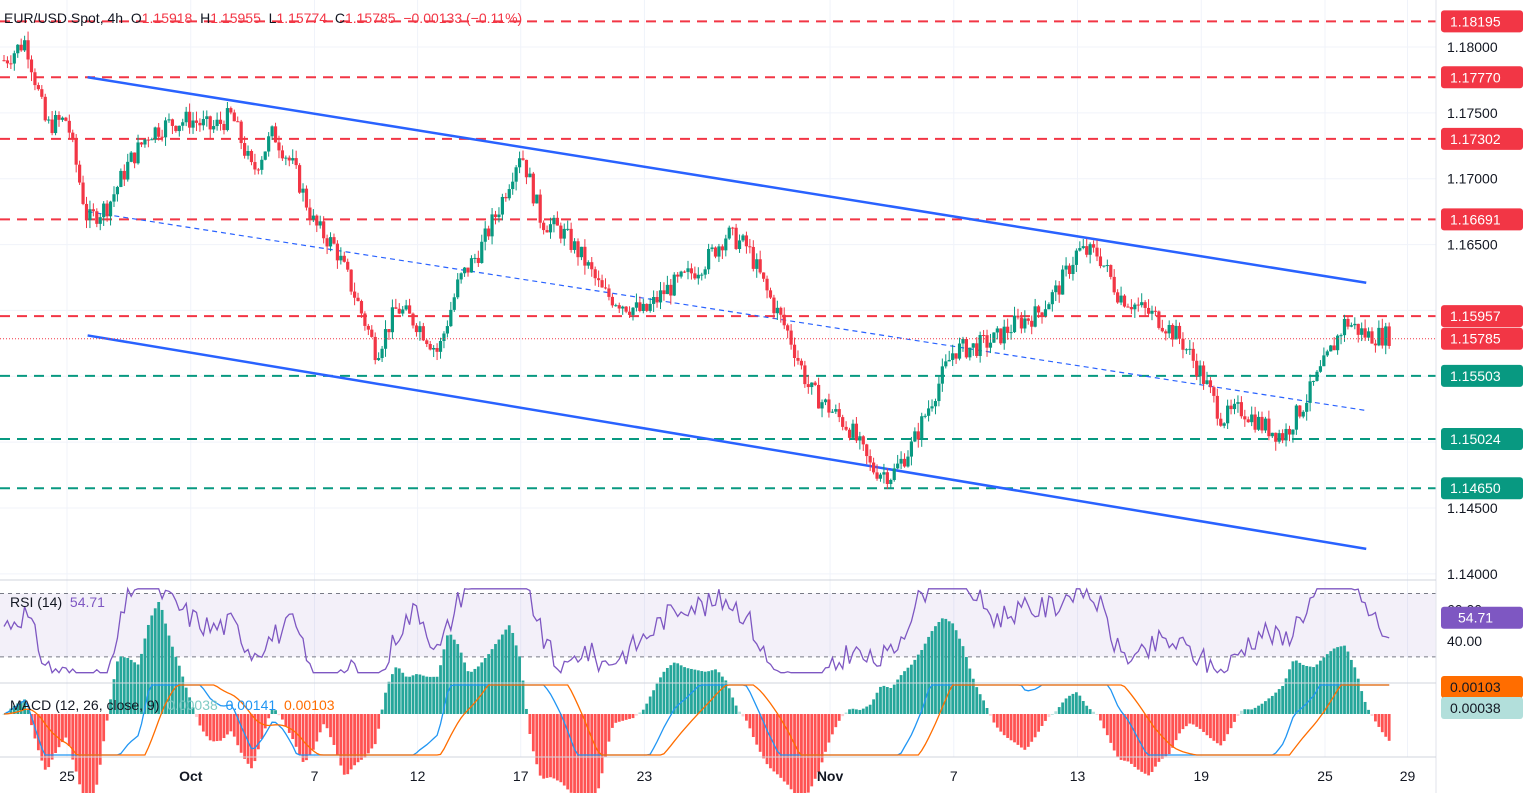 This screenshot has width=1536, height=793. Describe the element at coordinates (1482, 687) in the screenshot. I see `macd-value-tag` at that location.